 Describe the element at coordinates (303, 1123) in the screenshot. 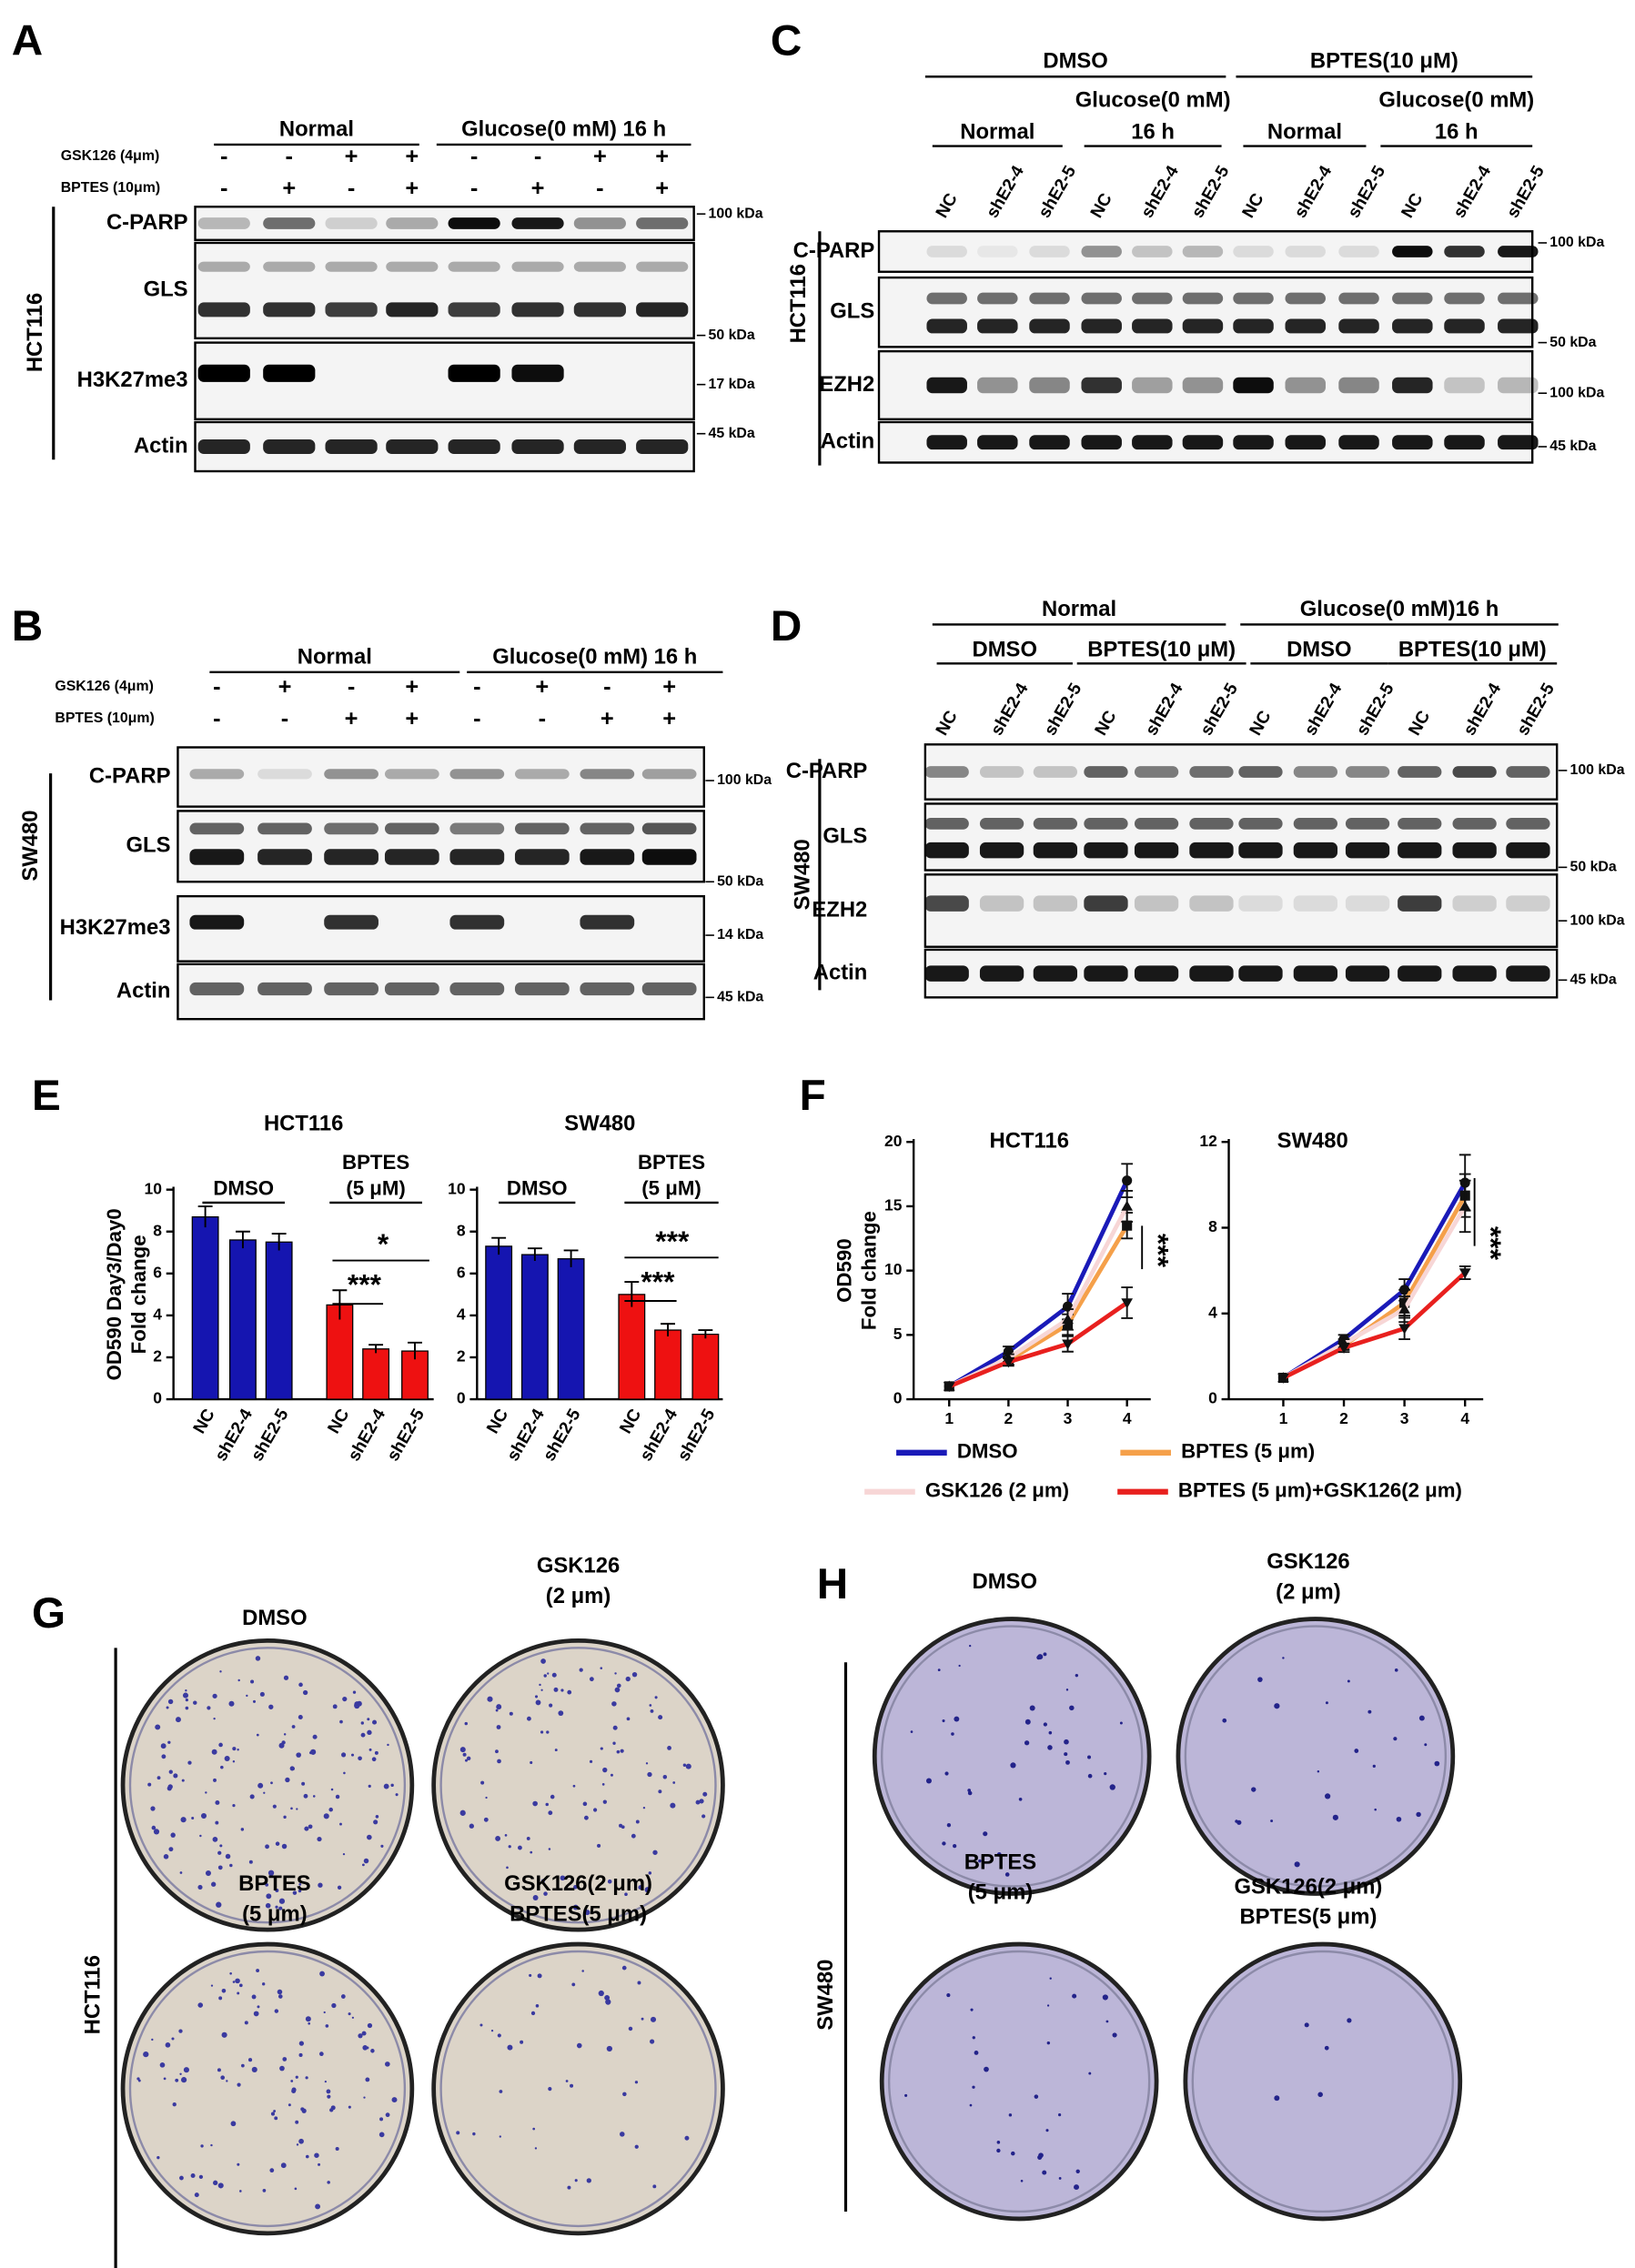

I see `chart-title: HCT116` at that location.